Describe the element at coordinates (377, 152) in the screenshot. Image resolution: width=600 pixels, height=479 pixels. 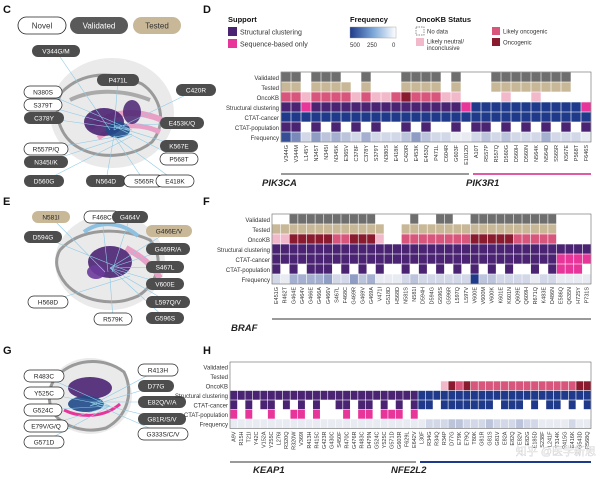
I see `heatmap-column-label: S379T` at that location.